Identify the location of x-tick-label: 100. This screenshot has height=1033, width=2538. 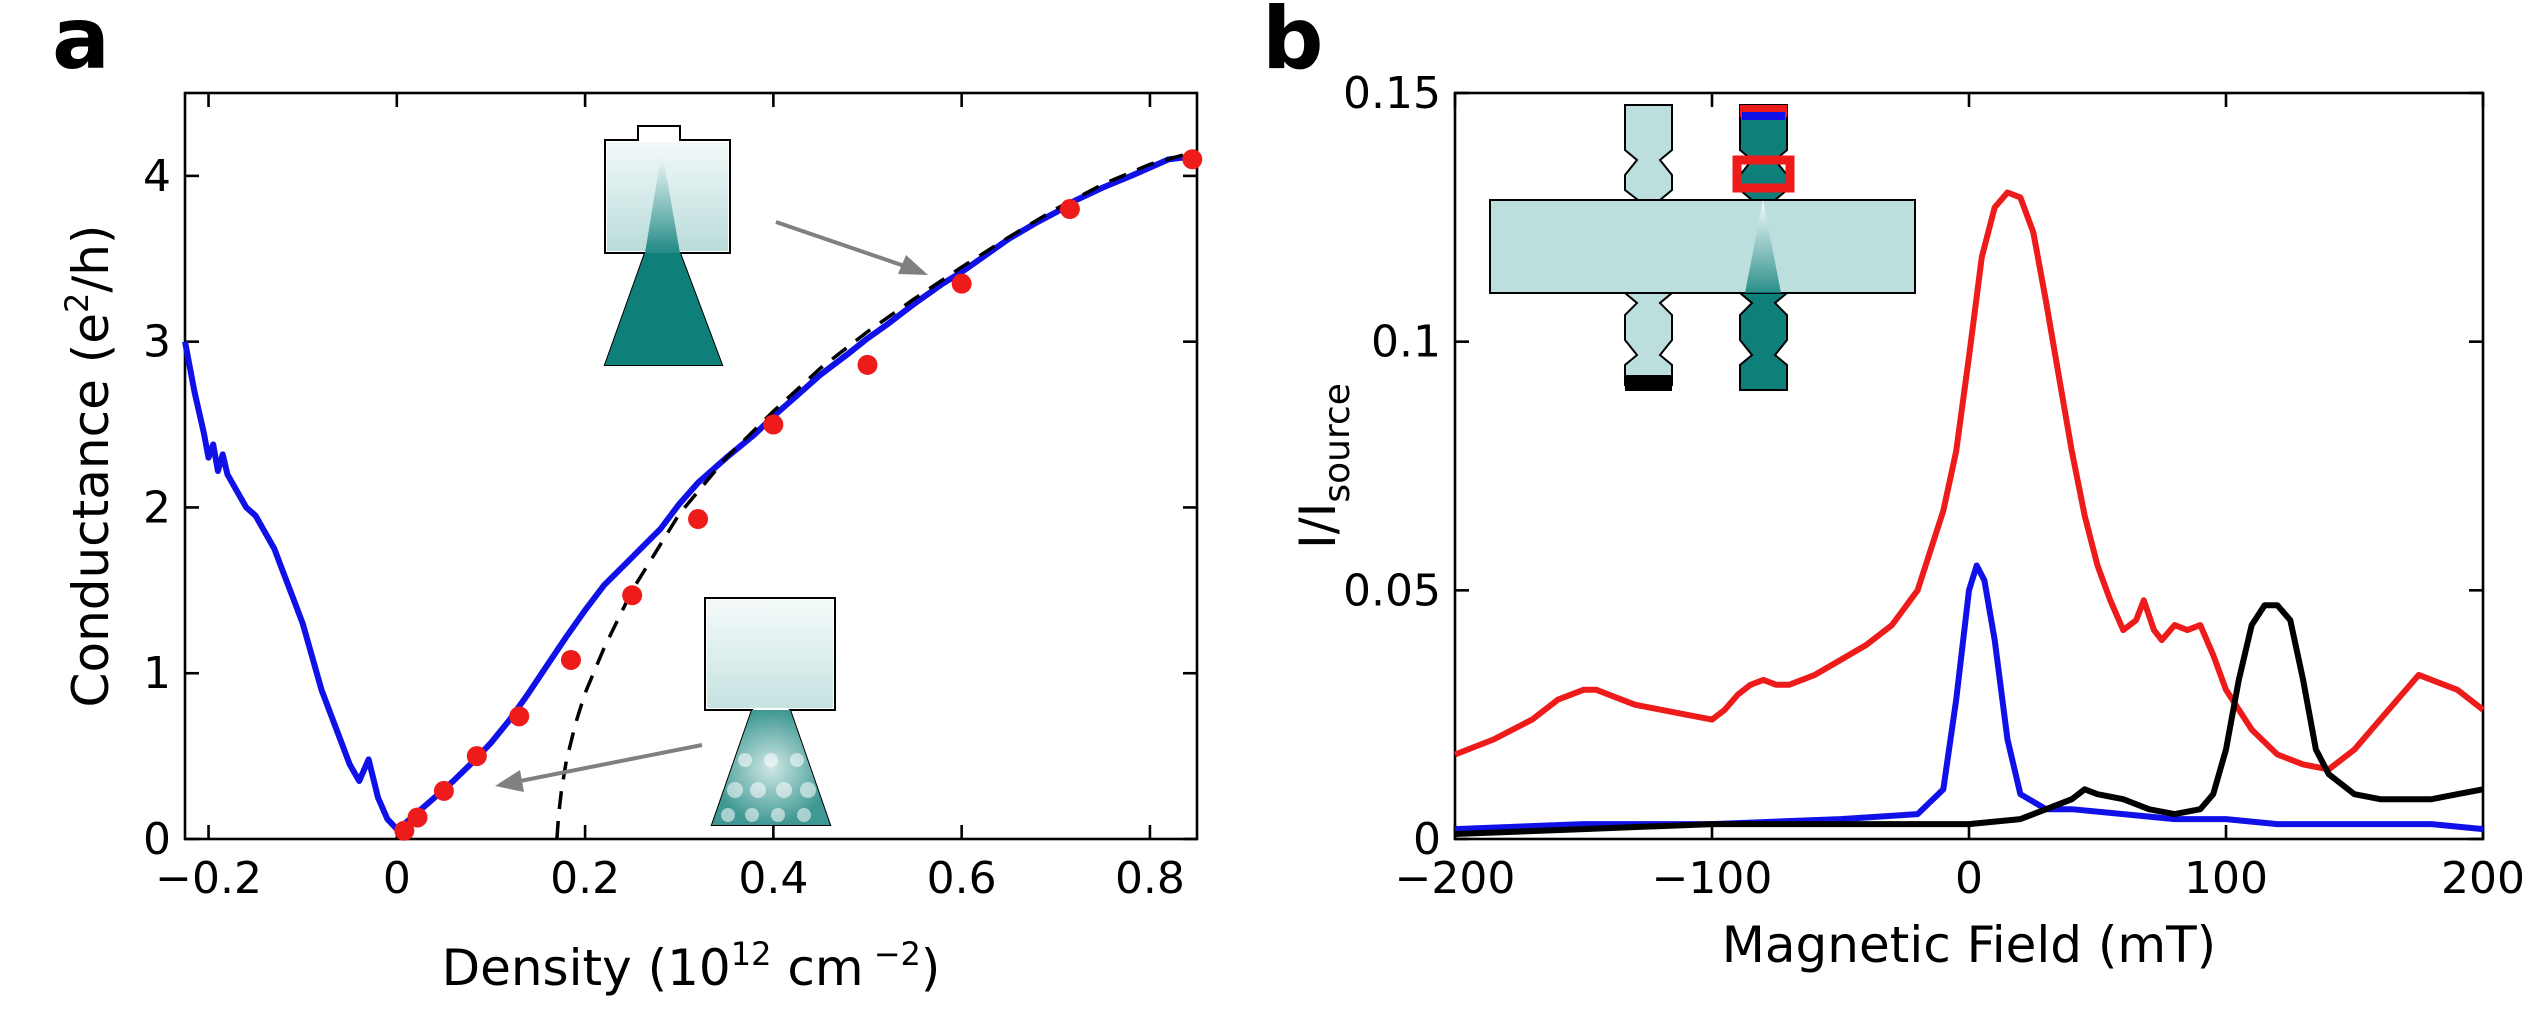
(2226, 878).